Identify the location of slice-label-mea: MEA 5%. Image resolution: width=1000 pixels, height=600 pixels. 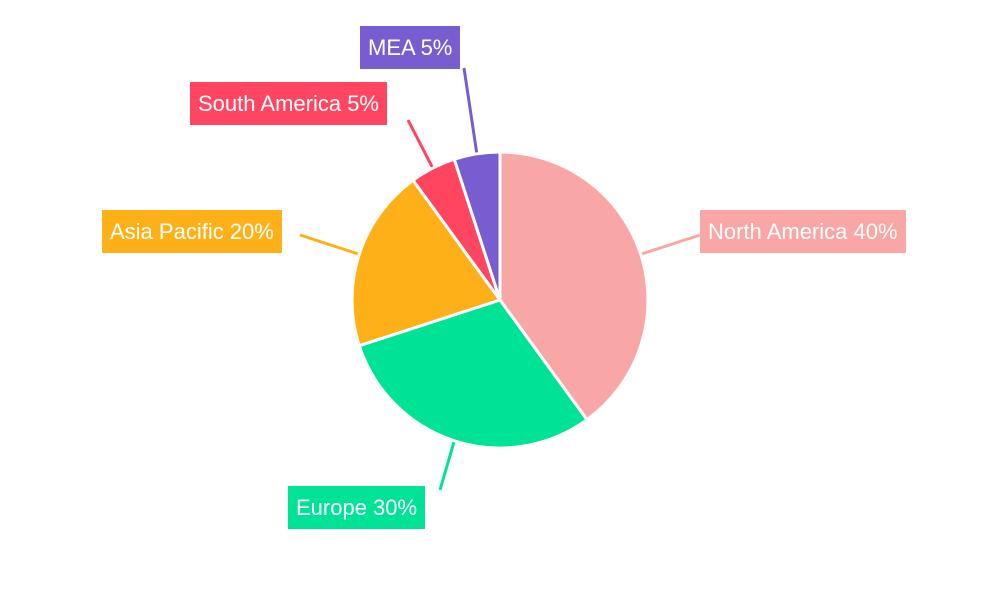
(410, 47).